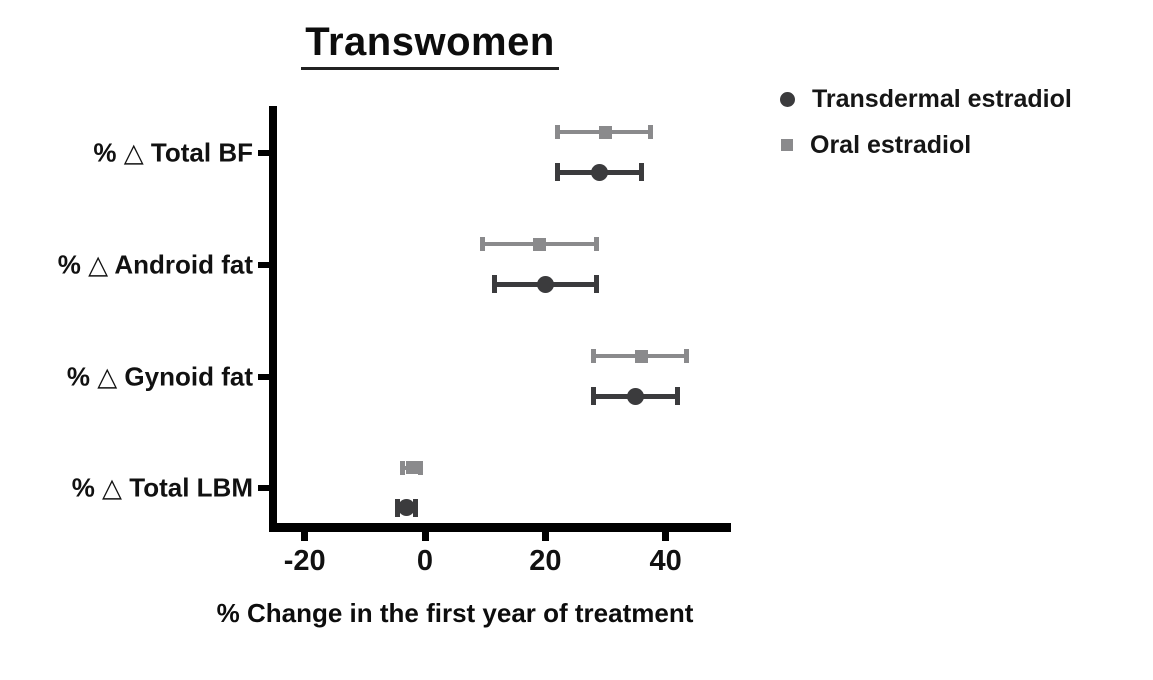 Image resolution: width=1153 pixels, height=680 pixels. I want to click on chart-title-wrap: Transwomen, so click(430, 45).